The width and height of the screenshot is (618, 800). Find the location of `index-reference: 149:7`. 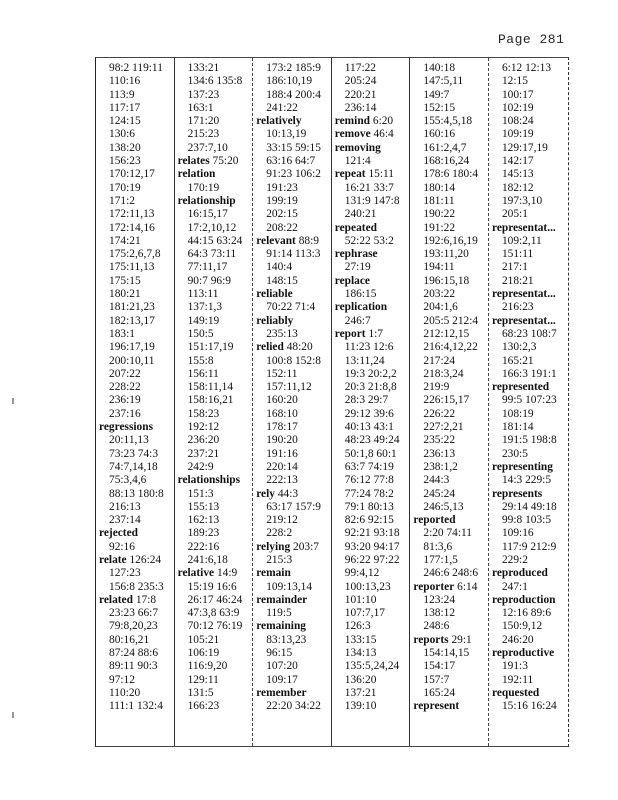

index-reference: 149:7 is located at coordinates (449, 95).